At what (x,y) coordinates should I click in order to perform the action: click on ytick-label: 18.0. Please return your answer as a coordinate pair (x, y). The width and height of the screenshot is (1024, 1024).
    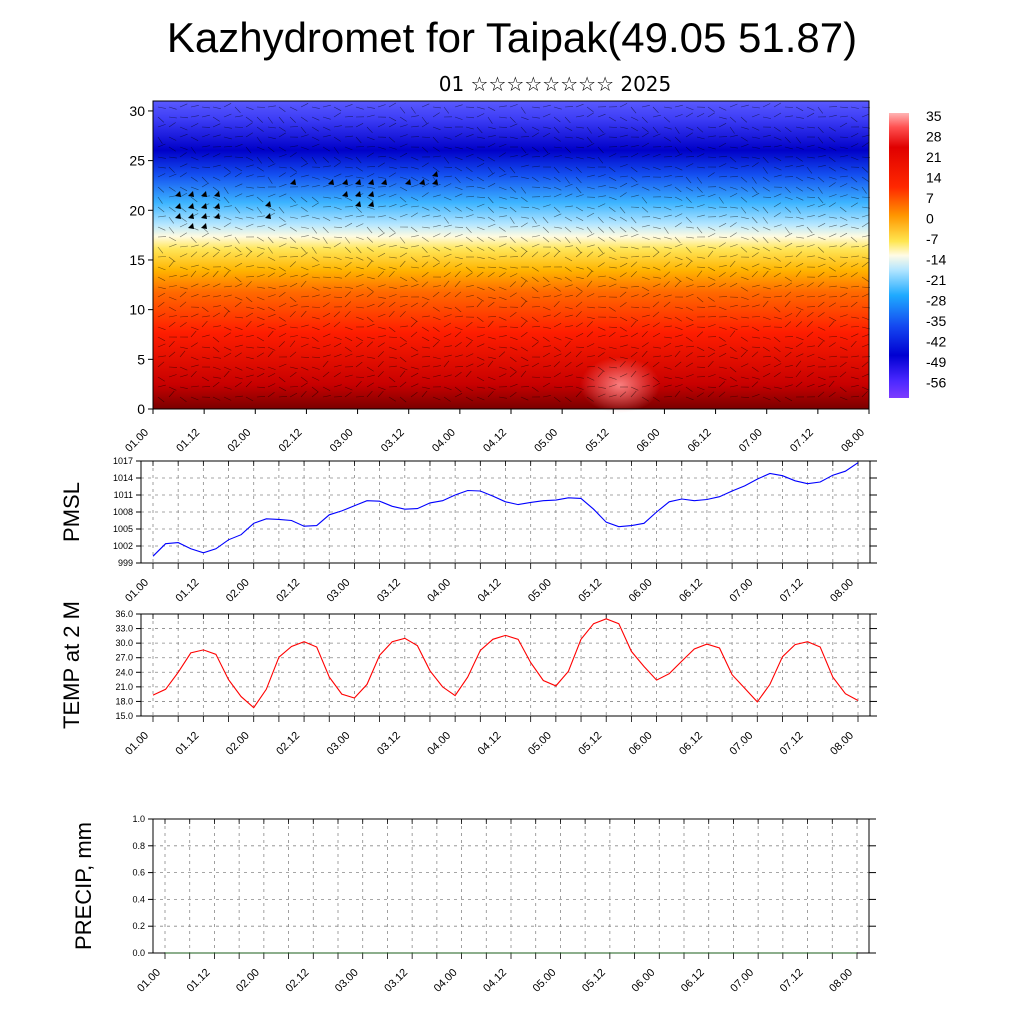
    Looking at the image, I should click on (124, 701).